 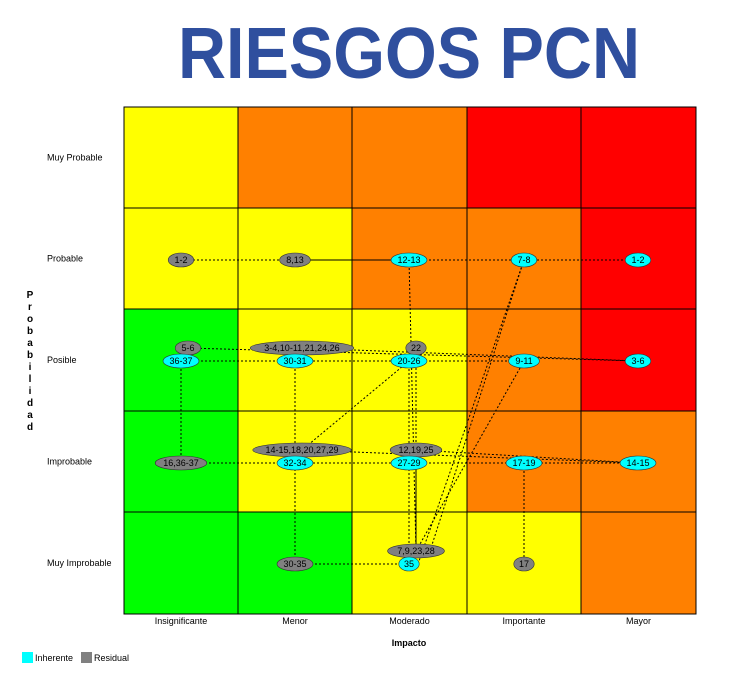 I want to click on risk-marker-label: 14-15,18,20,27,29, so click(x=301, y=450).